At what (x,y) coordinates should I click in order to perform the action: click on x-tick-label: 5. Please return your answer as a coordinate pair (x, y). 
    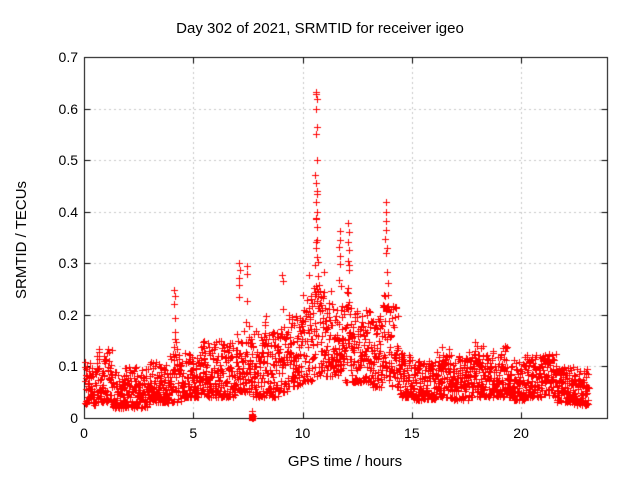
    Looking at the image, I should click on (193, 433).